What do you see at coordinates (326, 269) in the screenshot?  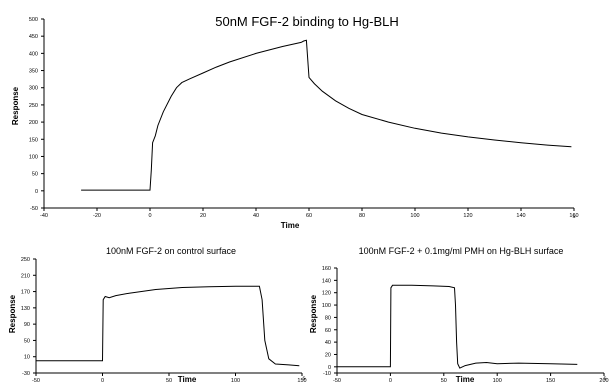 I see `y-tick-label: 160` at bounding box center [326, 269].